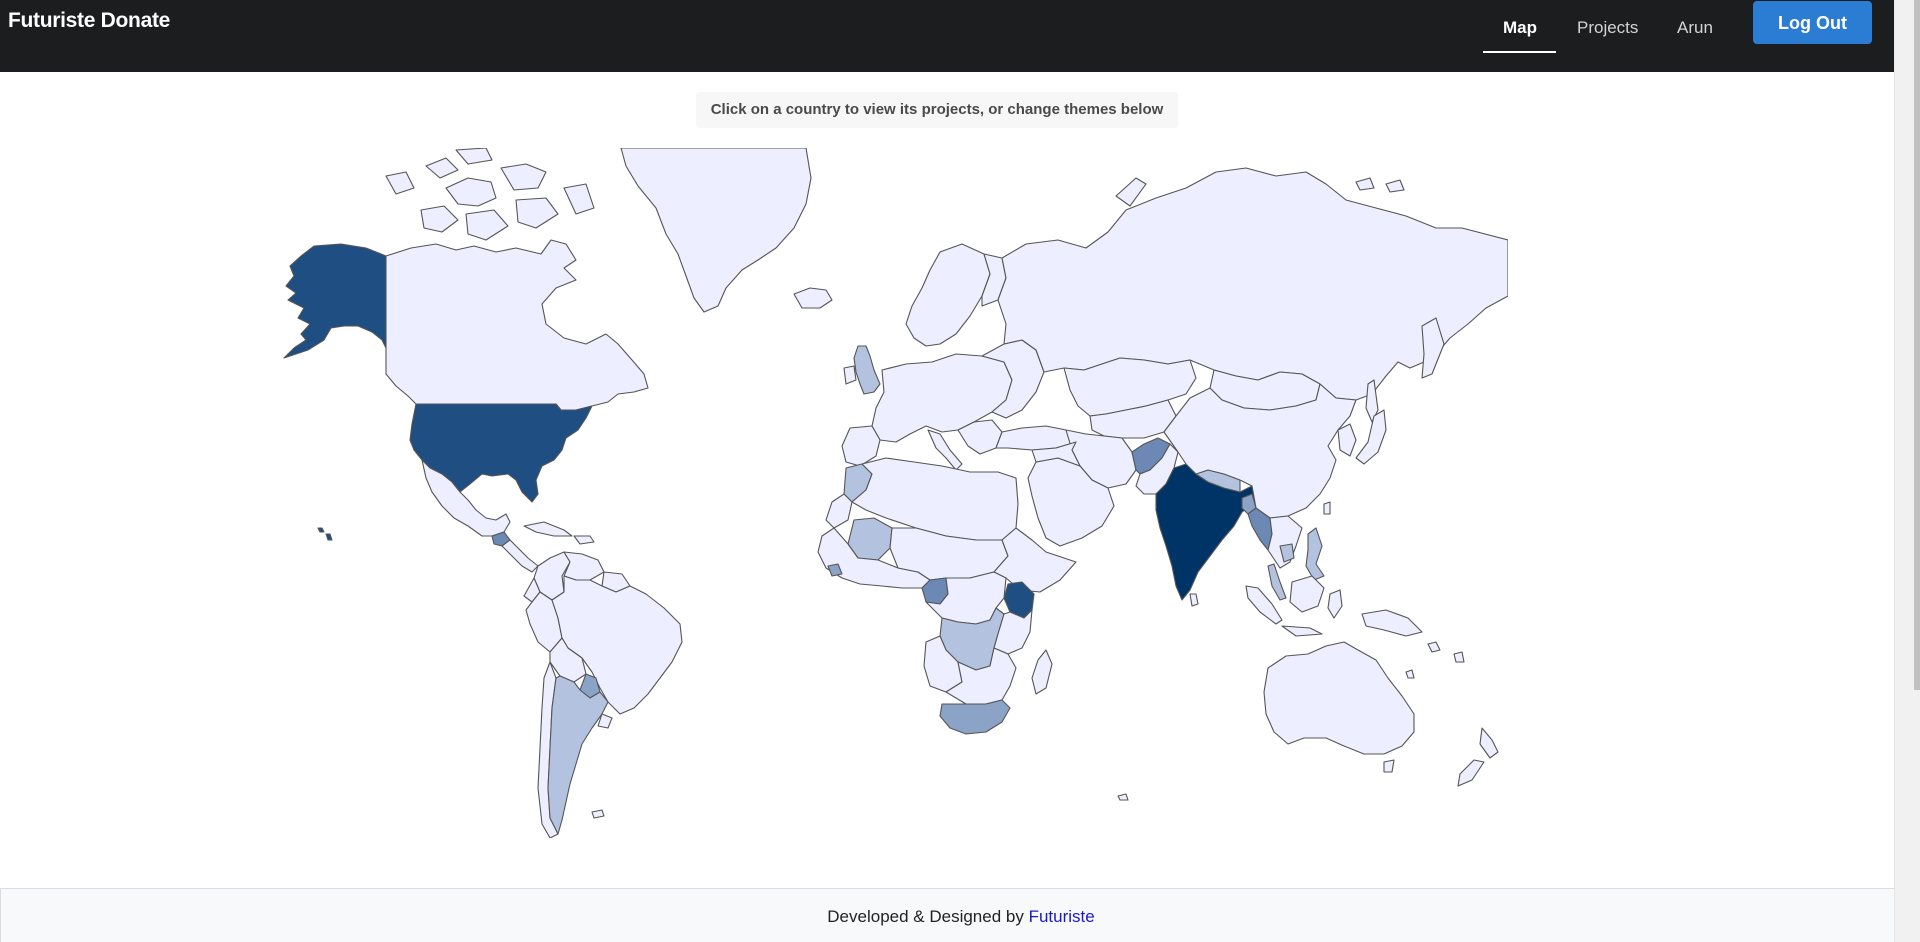 The height and width of the screenshot is (942, 1920). Describe the element at coordinates (584, 540) in the screenshot. I see `country-hispaniola` at that location.